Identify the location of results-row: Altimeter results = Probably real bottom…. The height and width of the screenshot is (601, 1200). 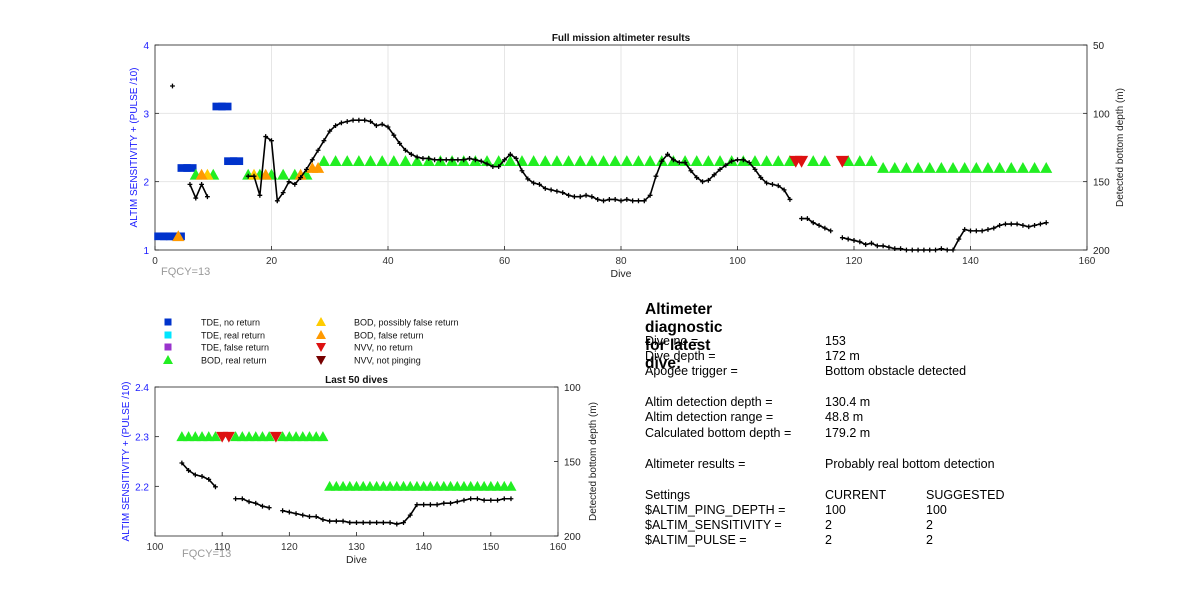
(820, 464).